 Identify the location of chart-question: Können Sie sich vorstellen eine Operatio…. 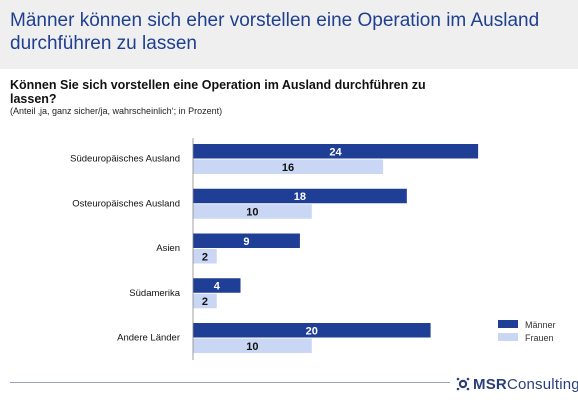
(218, 92).